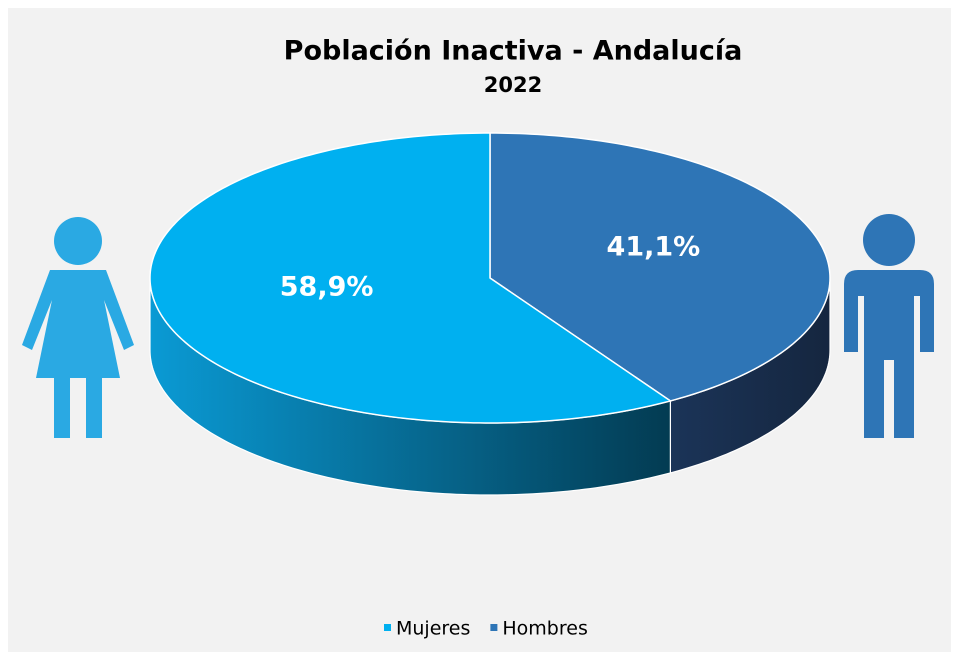 This screenshot has width=959, height=660. What do you see at coordinates (433, 629) in the screenshot?
I see `legend-label: Mujeres` at bounding box center [433, 629].